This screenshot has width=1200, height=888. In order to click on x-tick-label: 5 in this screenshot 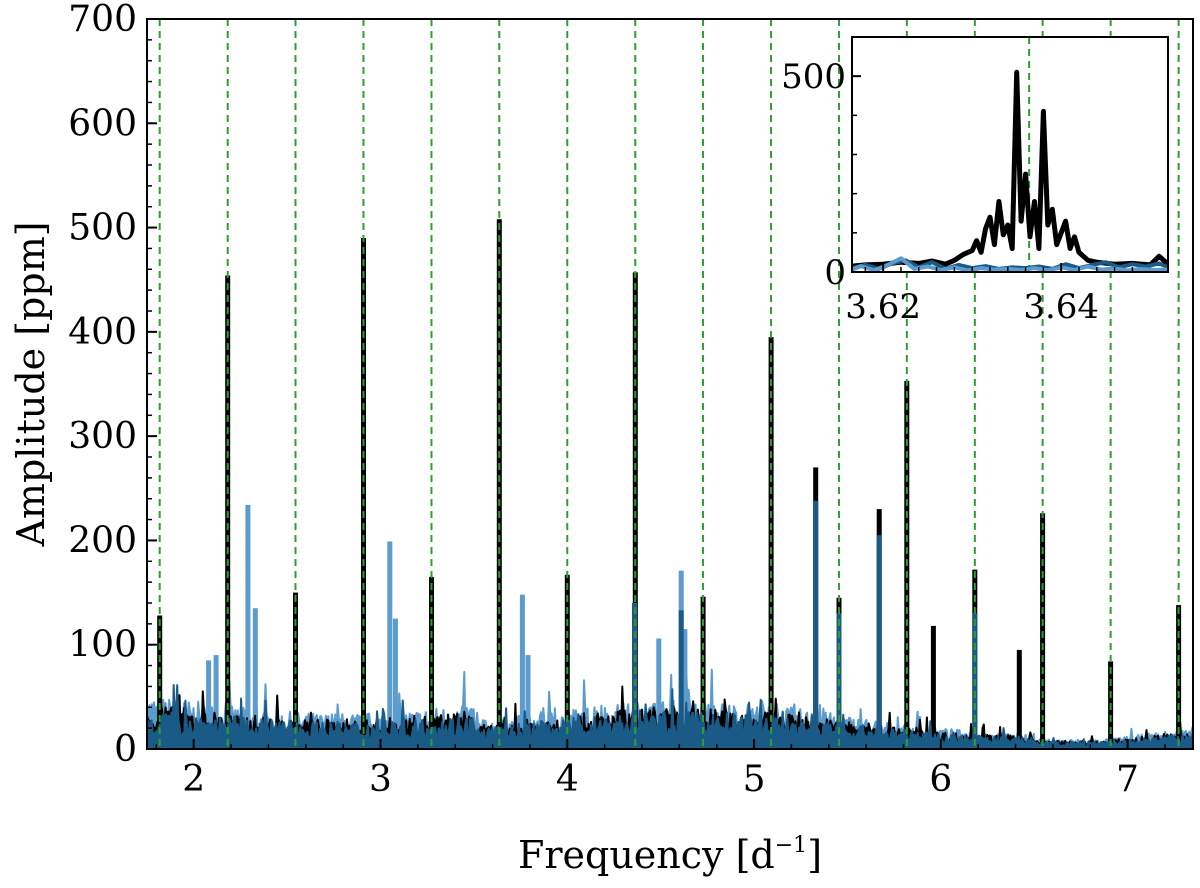, I will do `click(754, 779)`.